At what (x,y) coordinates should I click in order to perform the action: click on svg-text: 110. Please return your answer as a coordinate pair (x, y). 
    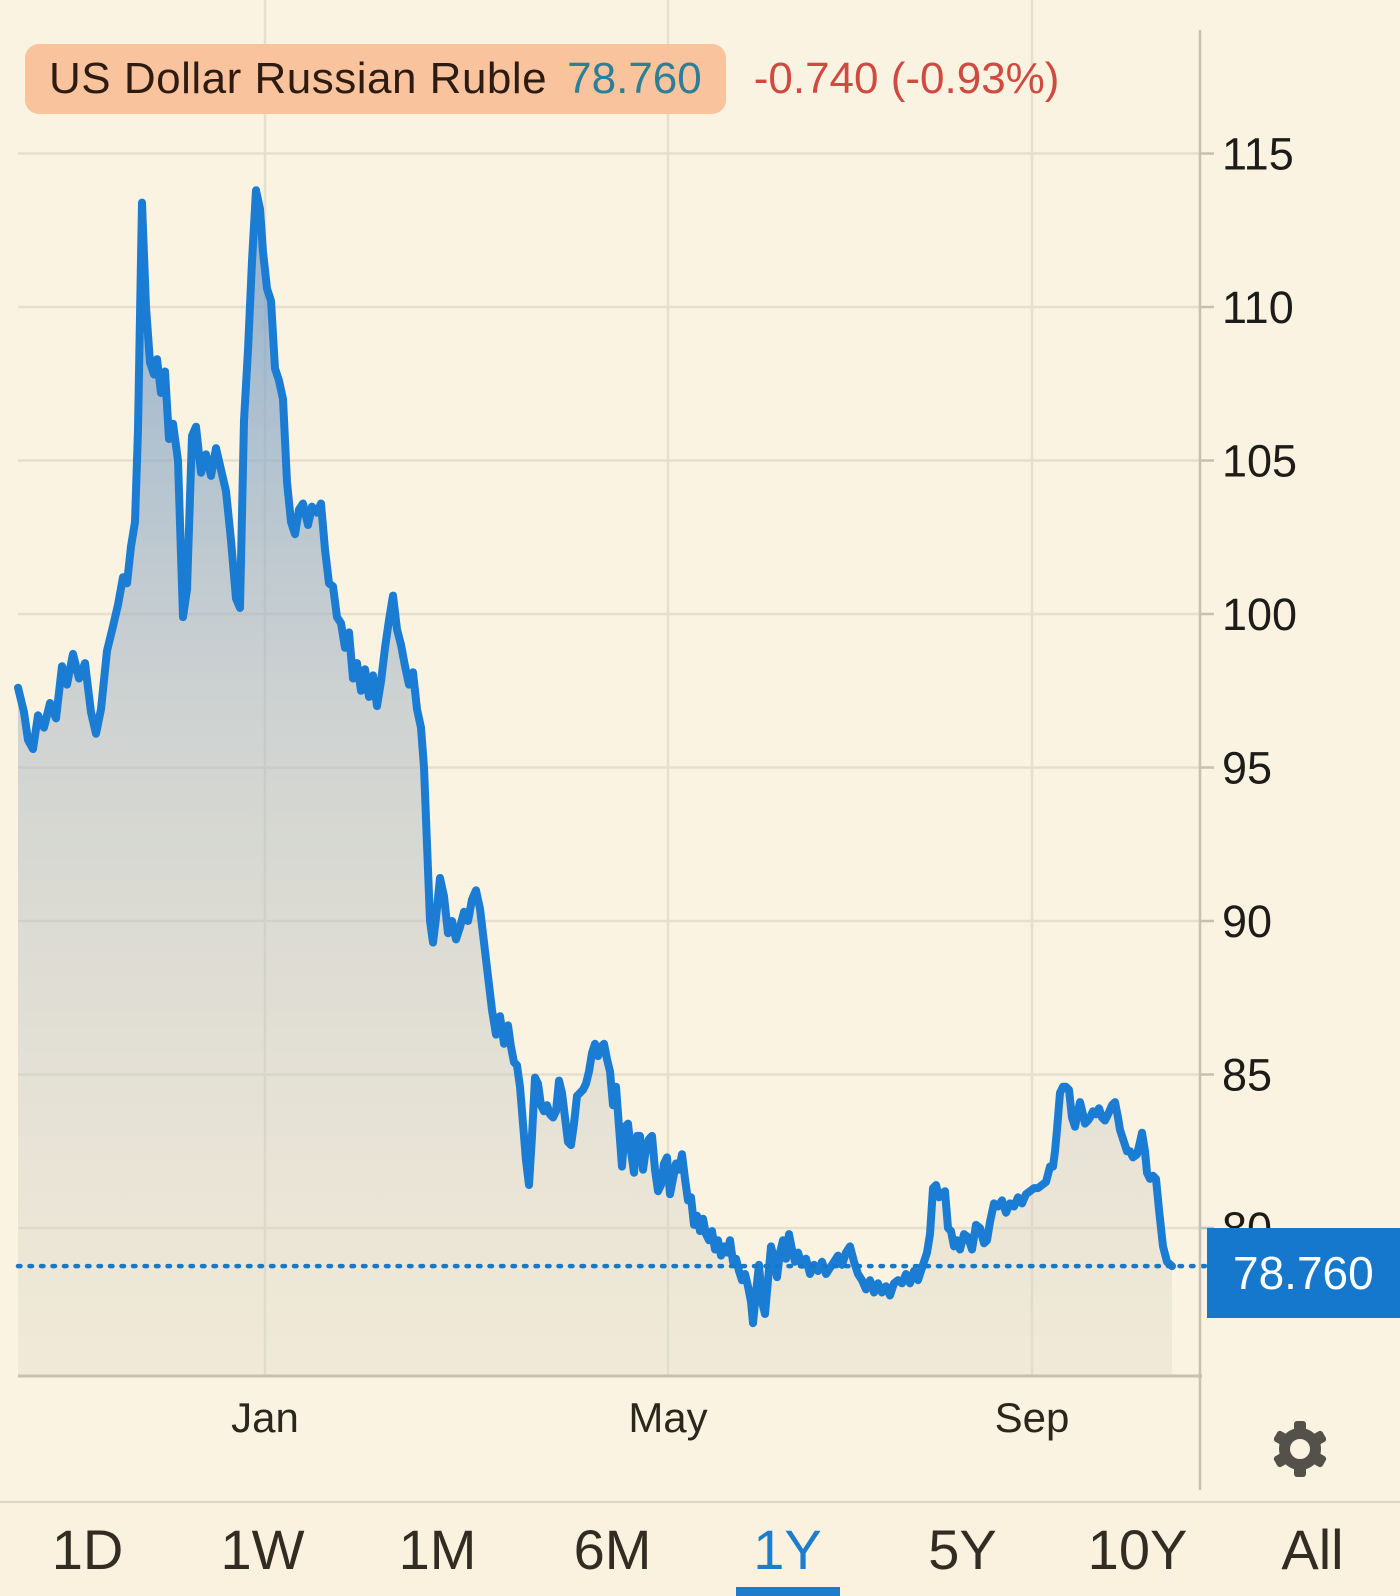
    Looking at the image, I should click on (1258, 307).